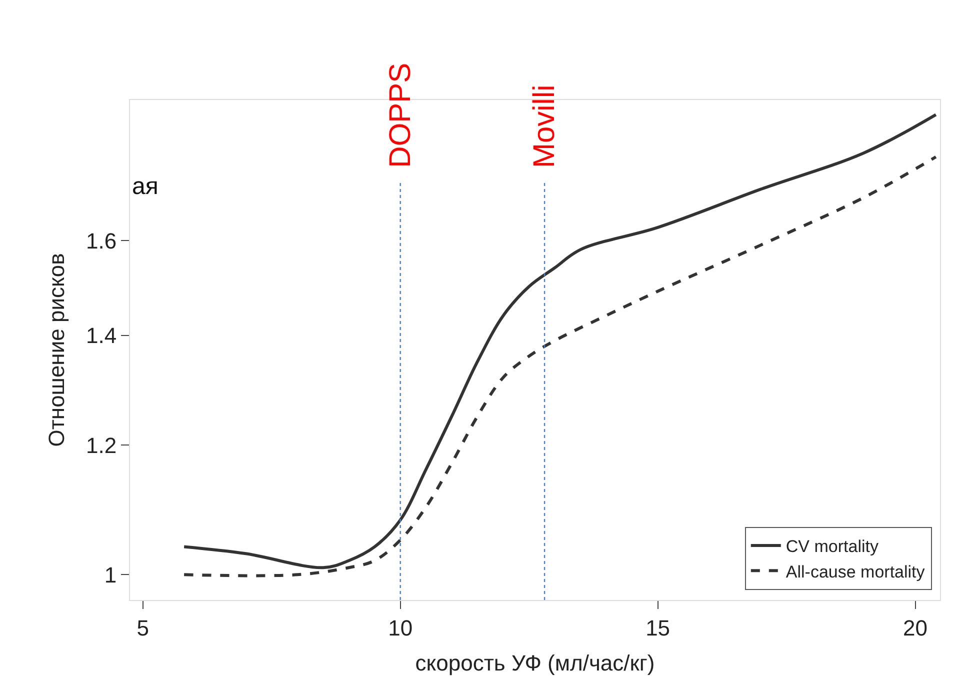  I want to click on ref-line-label: Movilli, so click(545, 126).